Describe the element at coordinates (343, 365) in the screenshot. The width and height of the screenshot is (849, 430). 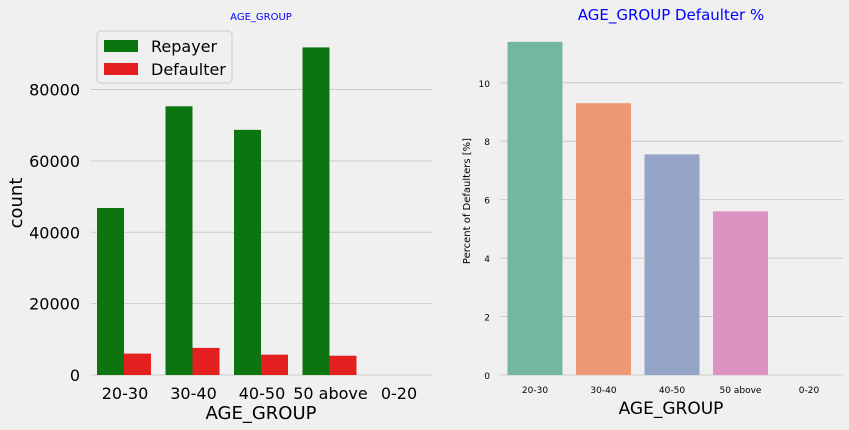
I see `bar-defaulter-50-above` at that location.